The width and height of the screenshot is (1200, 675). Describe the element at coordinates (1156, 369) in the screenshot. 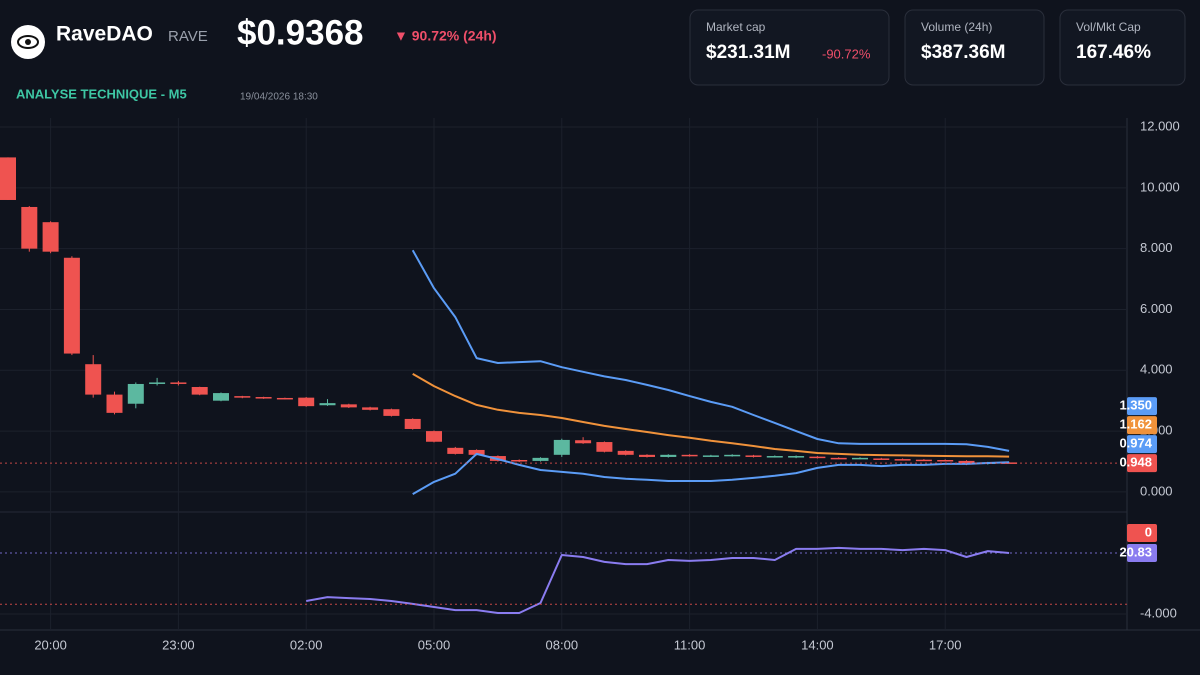

I see `y-tick-label: 4.000` at that location.